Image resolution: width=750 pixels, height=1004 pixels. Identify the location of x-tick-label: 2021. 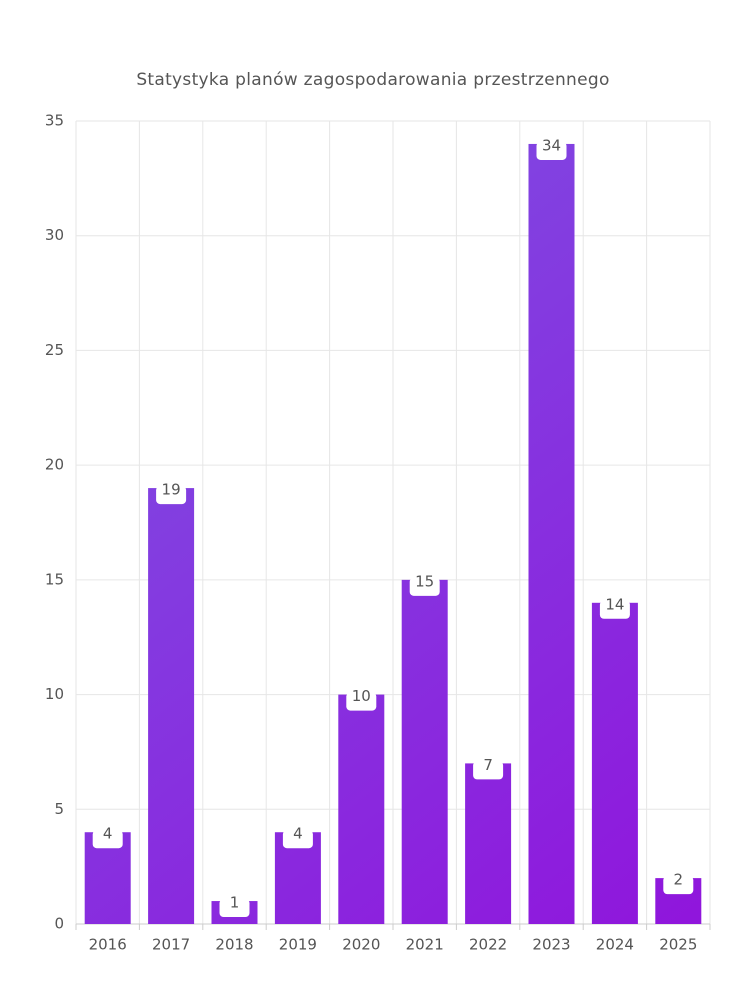
(425, 945).